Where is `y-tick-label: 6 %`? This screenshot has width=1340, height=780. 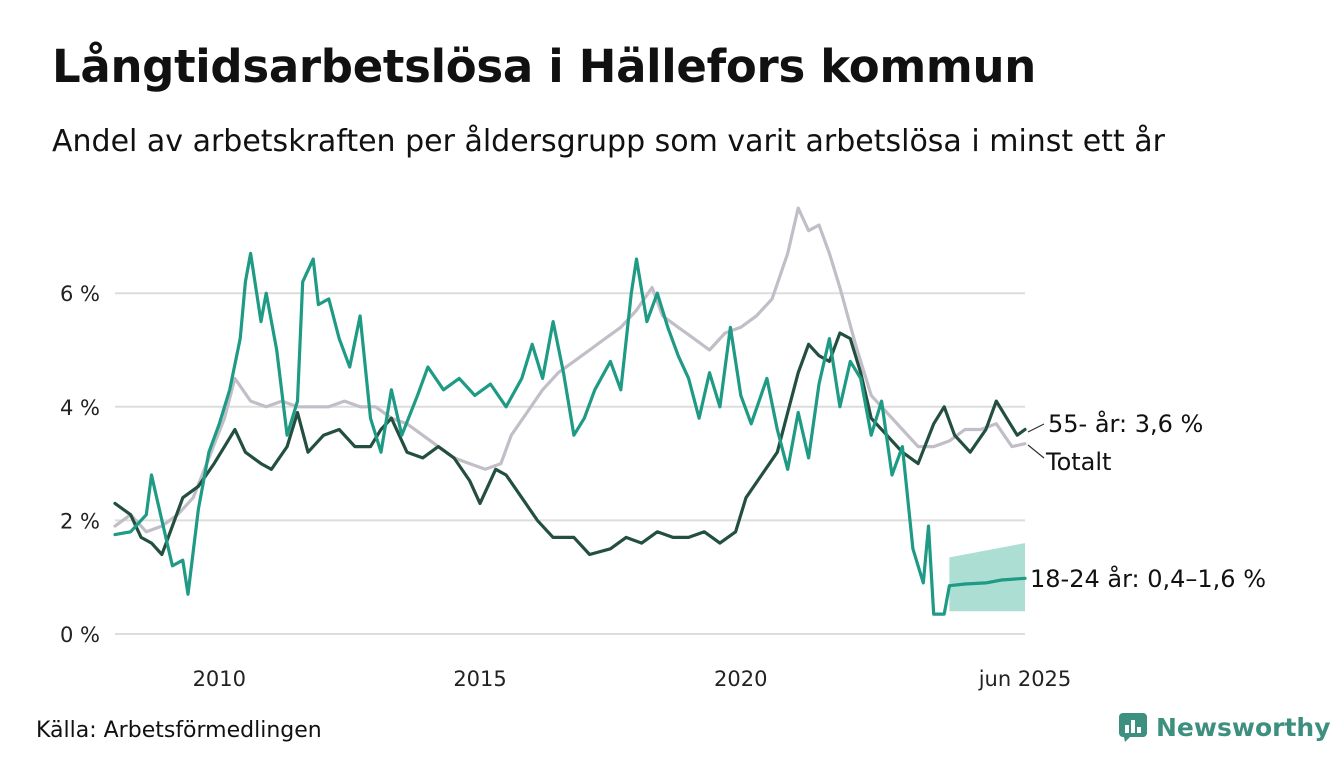
y-tick-label: 6 % is located at coordinates (80, 294).